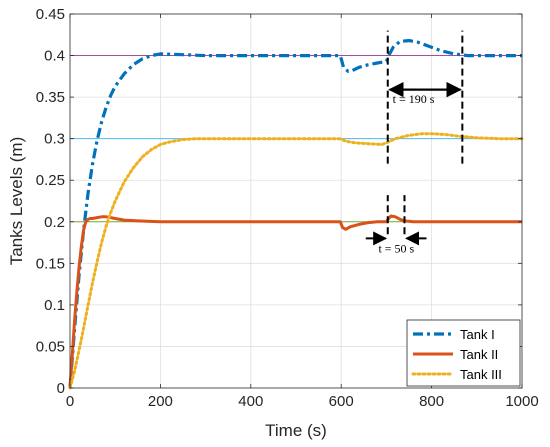  What do you see at coordinates (54, 56) in the screenshot?
I see `y-tick-label: 0.4` at bounding box center [54, 56].